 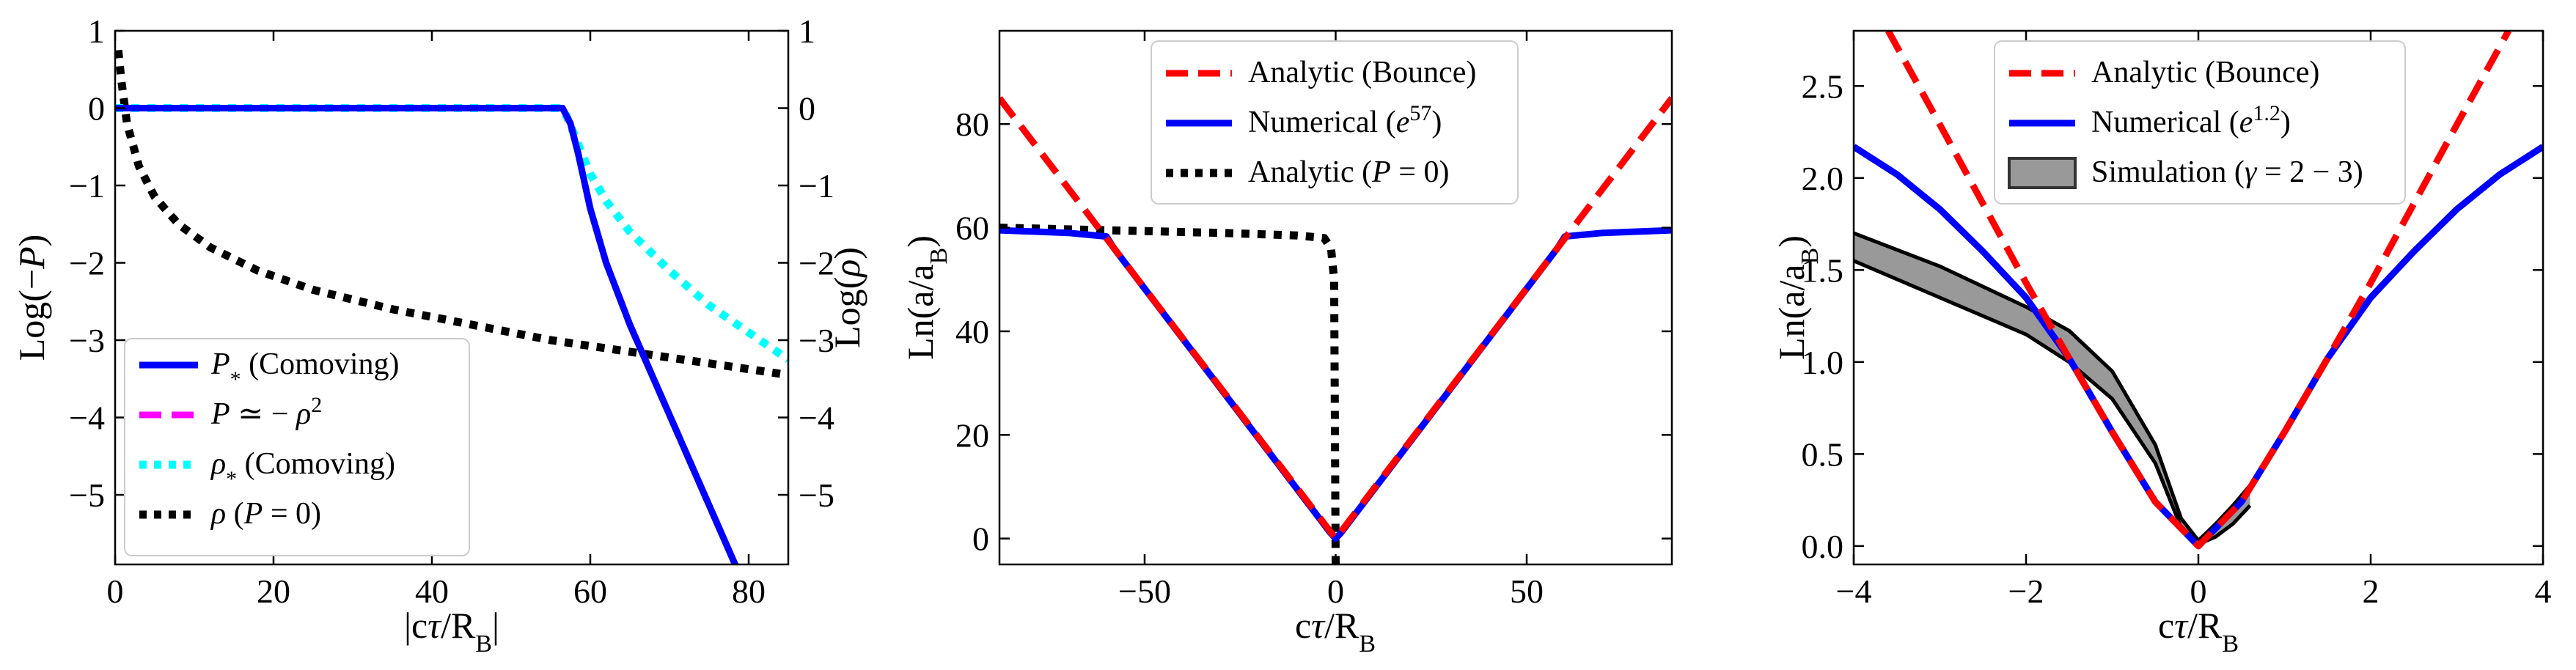 I want to click on panel-3-y-tick-label: 1.5, so click(x=1823, y=270).